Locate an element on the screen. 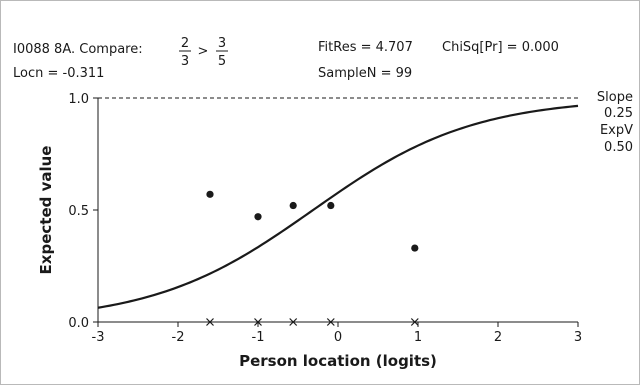  y-tick-label: 0.0 is located at coordinates (78, 323).